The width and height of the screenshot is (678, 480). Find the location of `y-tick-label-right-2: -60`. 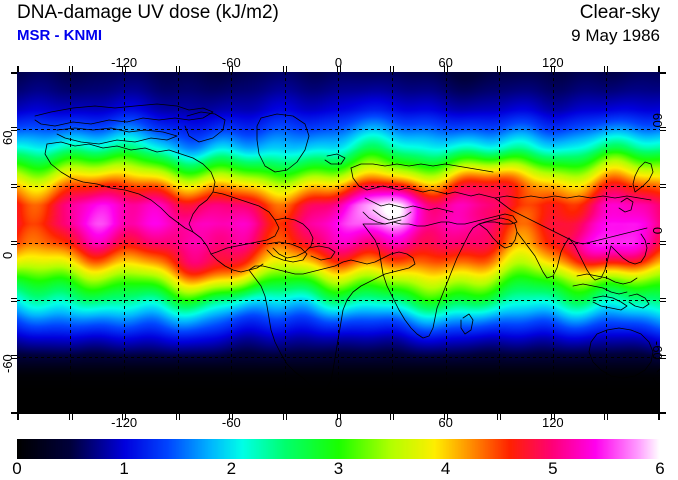

y-tick-label-right-2: -60 is located at coordinates (657, 350).